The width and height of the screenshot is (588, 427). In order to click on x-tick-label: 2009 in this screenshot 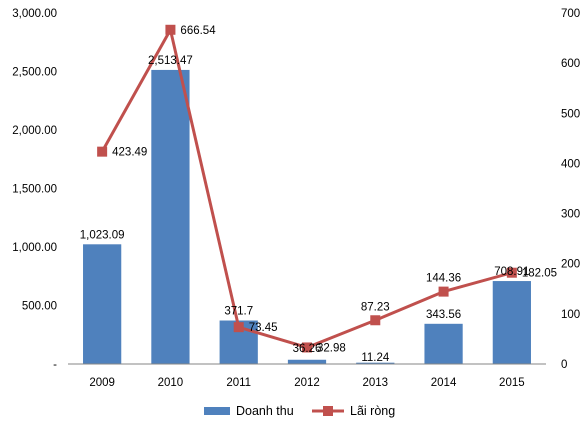, I will do `click(102, 383)`.